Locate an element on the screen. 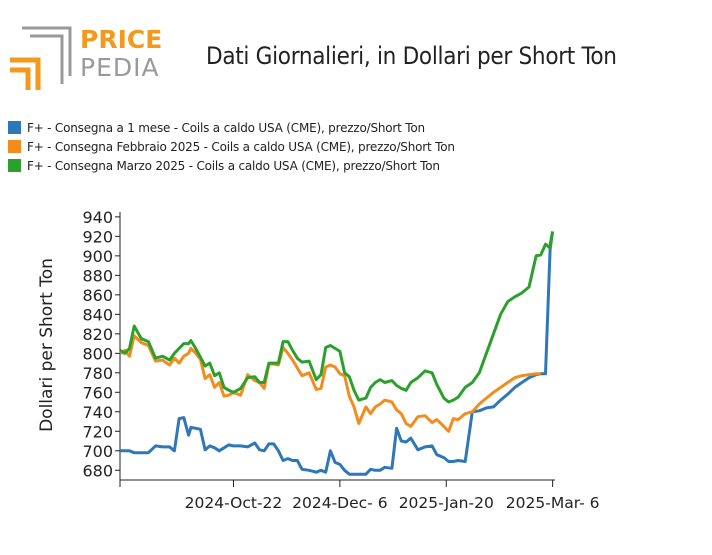 This screenshot has width=712, height=555. y-tick-label: 740 is located at coordinates (97, 412).